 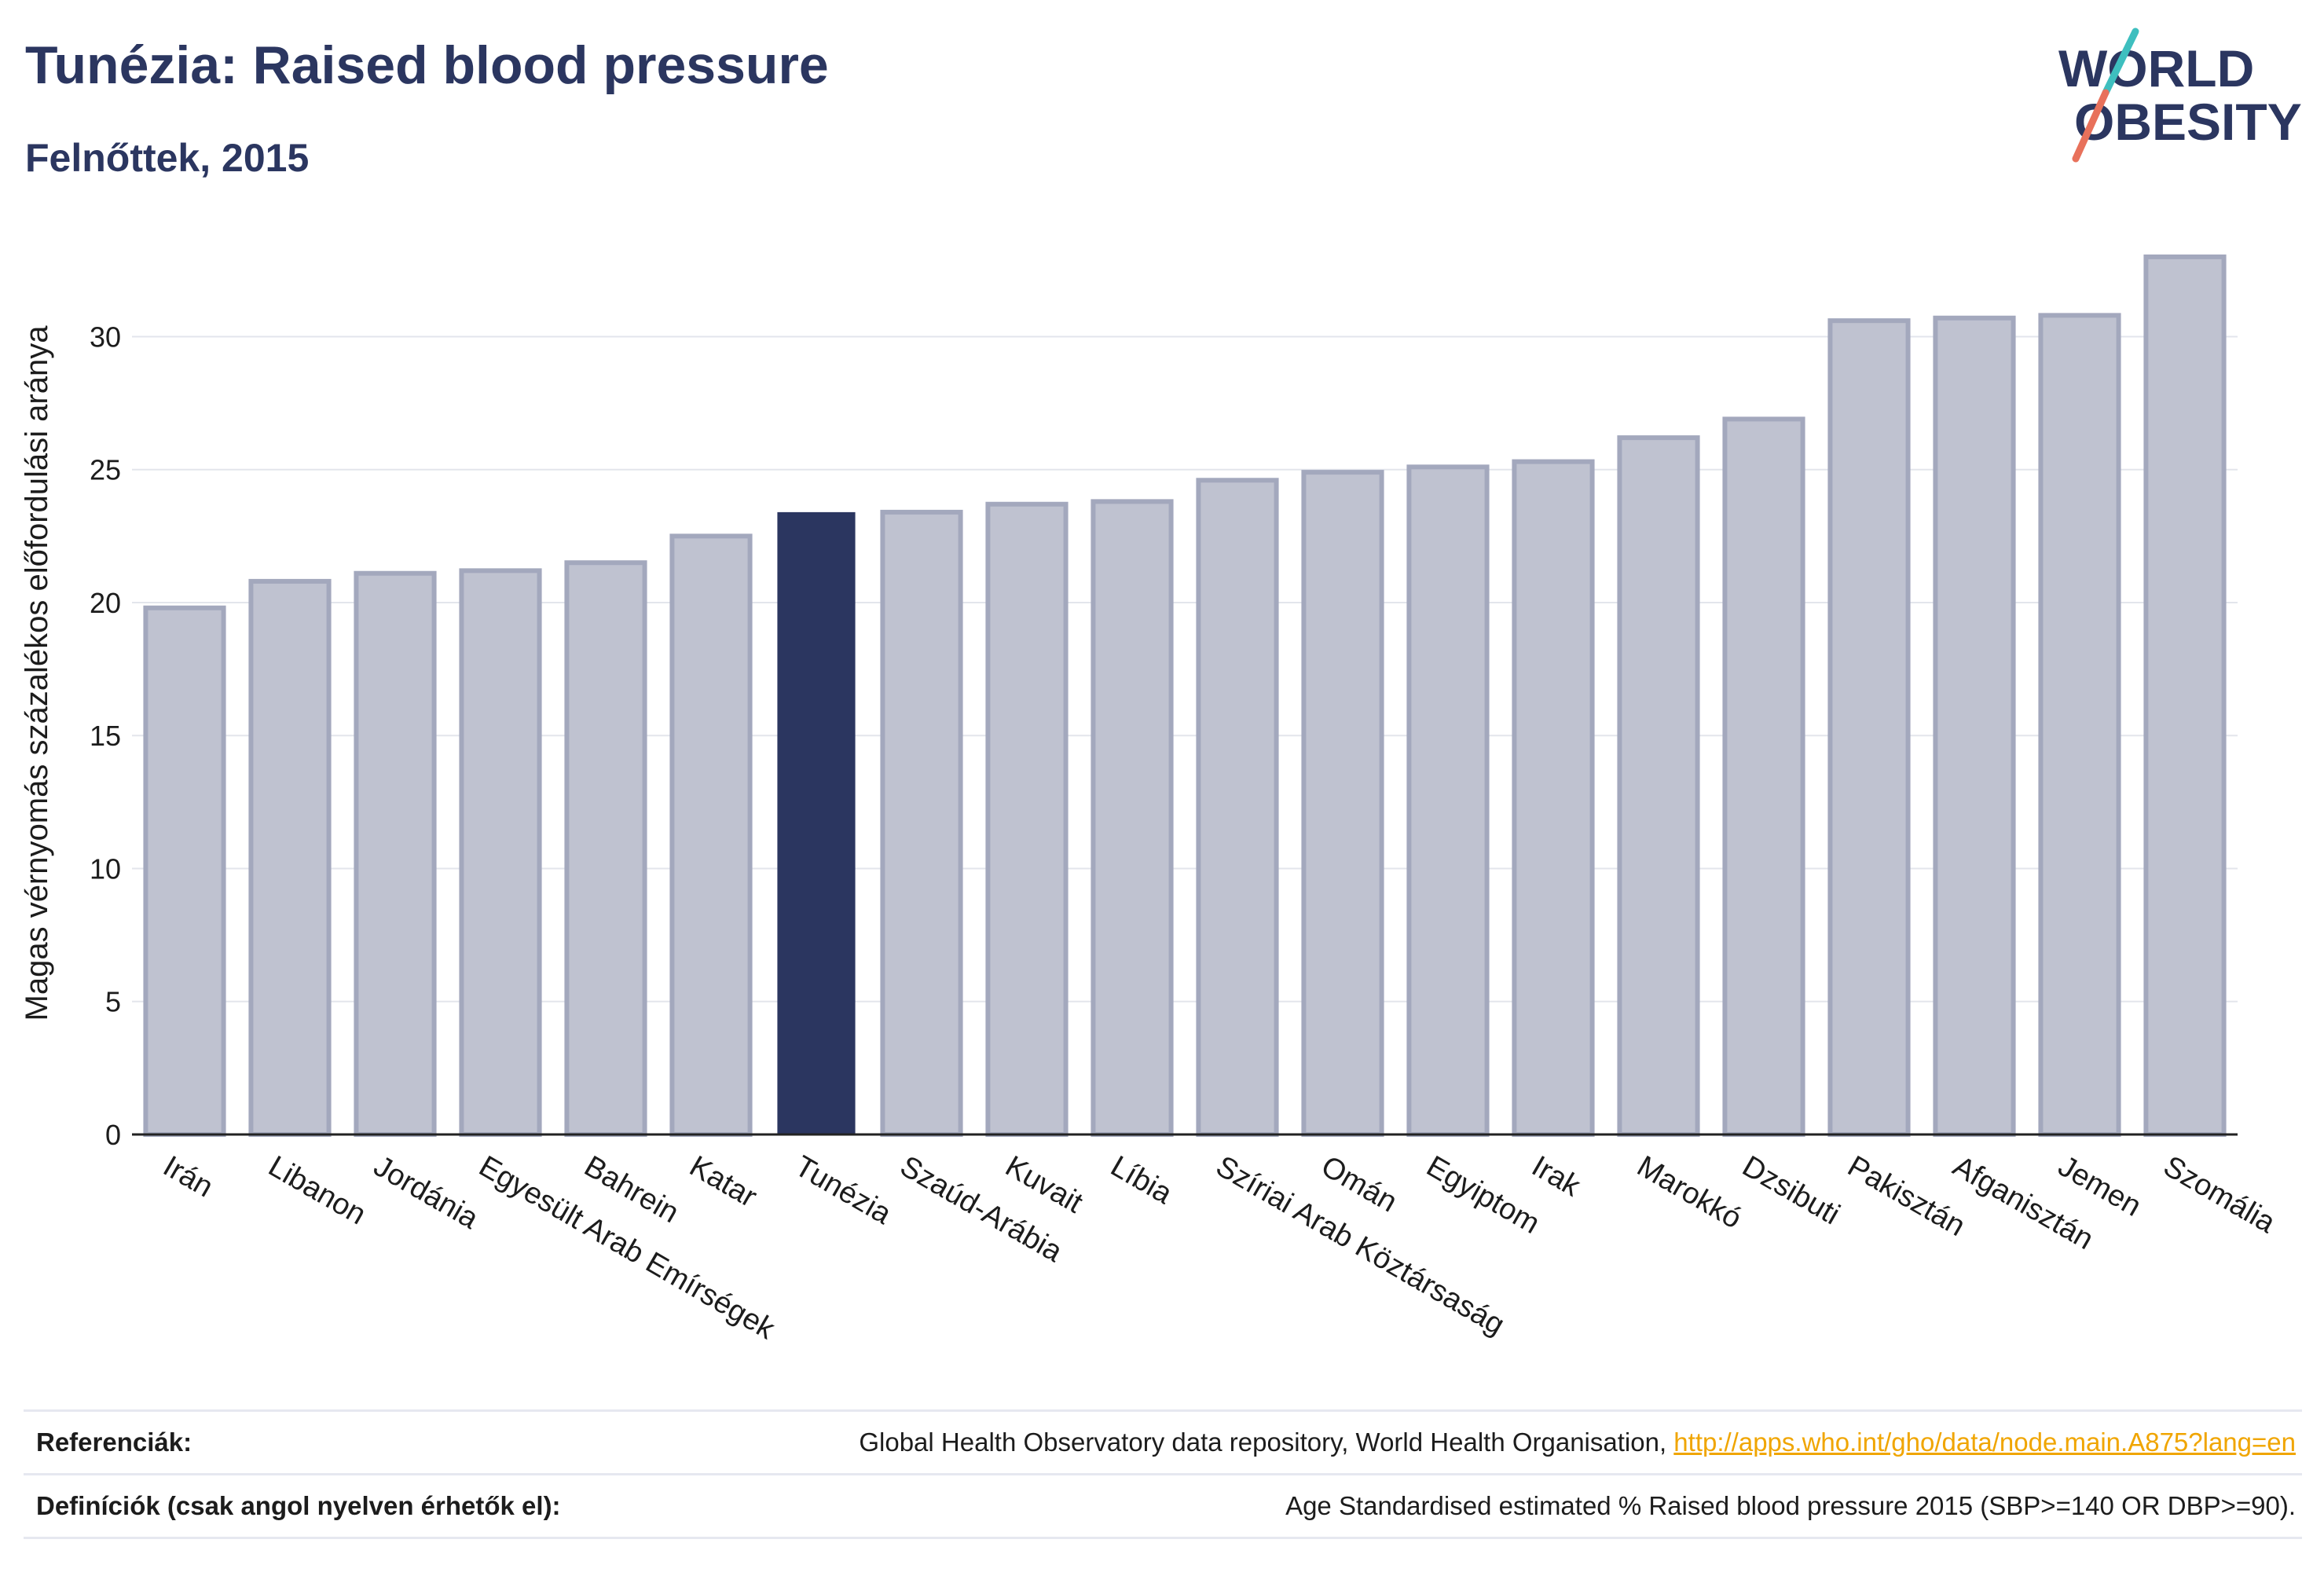 I want to click on x-tick-label: Jordánia, so click(x=426, y=1192).